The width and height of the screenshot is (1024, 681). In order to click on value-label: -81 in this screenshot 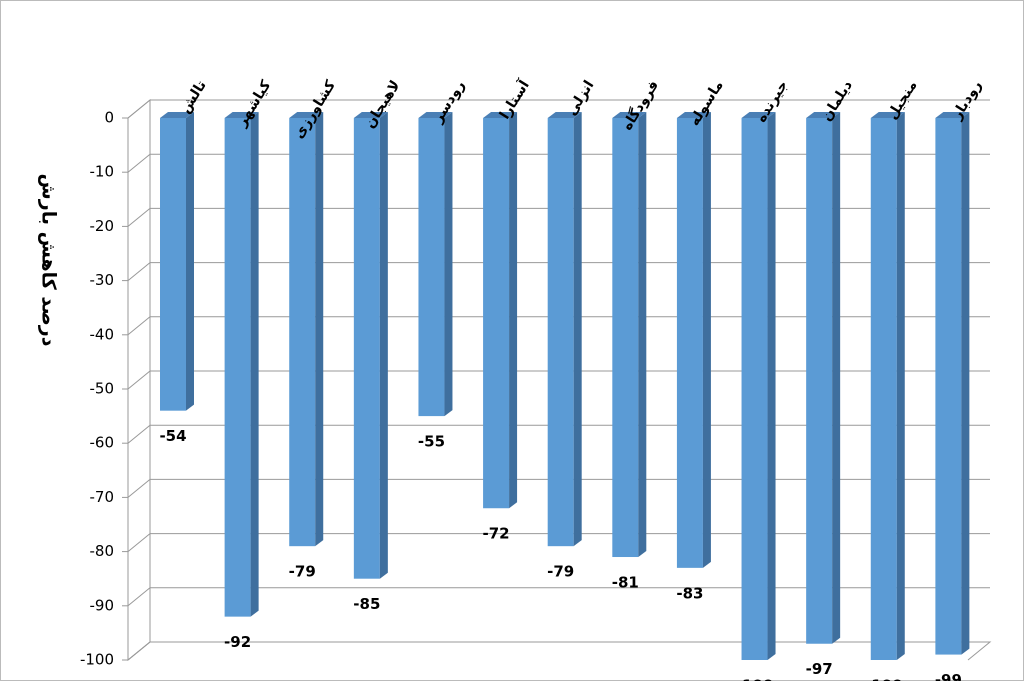, I will do `click(625, 583)`.